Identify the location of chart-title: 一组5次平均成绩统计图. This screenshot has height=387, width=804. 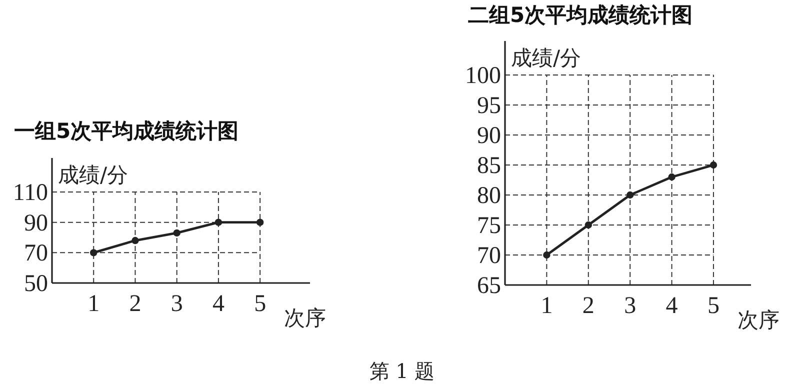
(126, 131).